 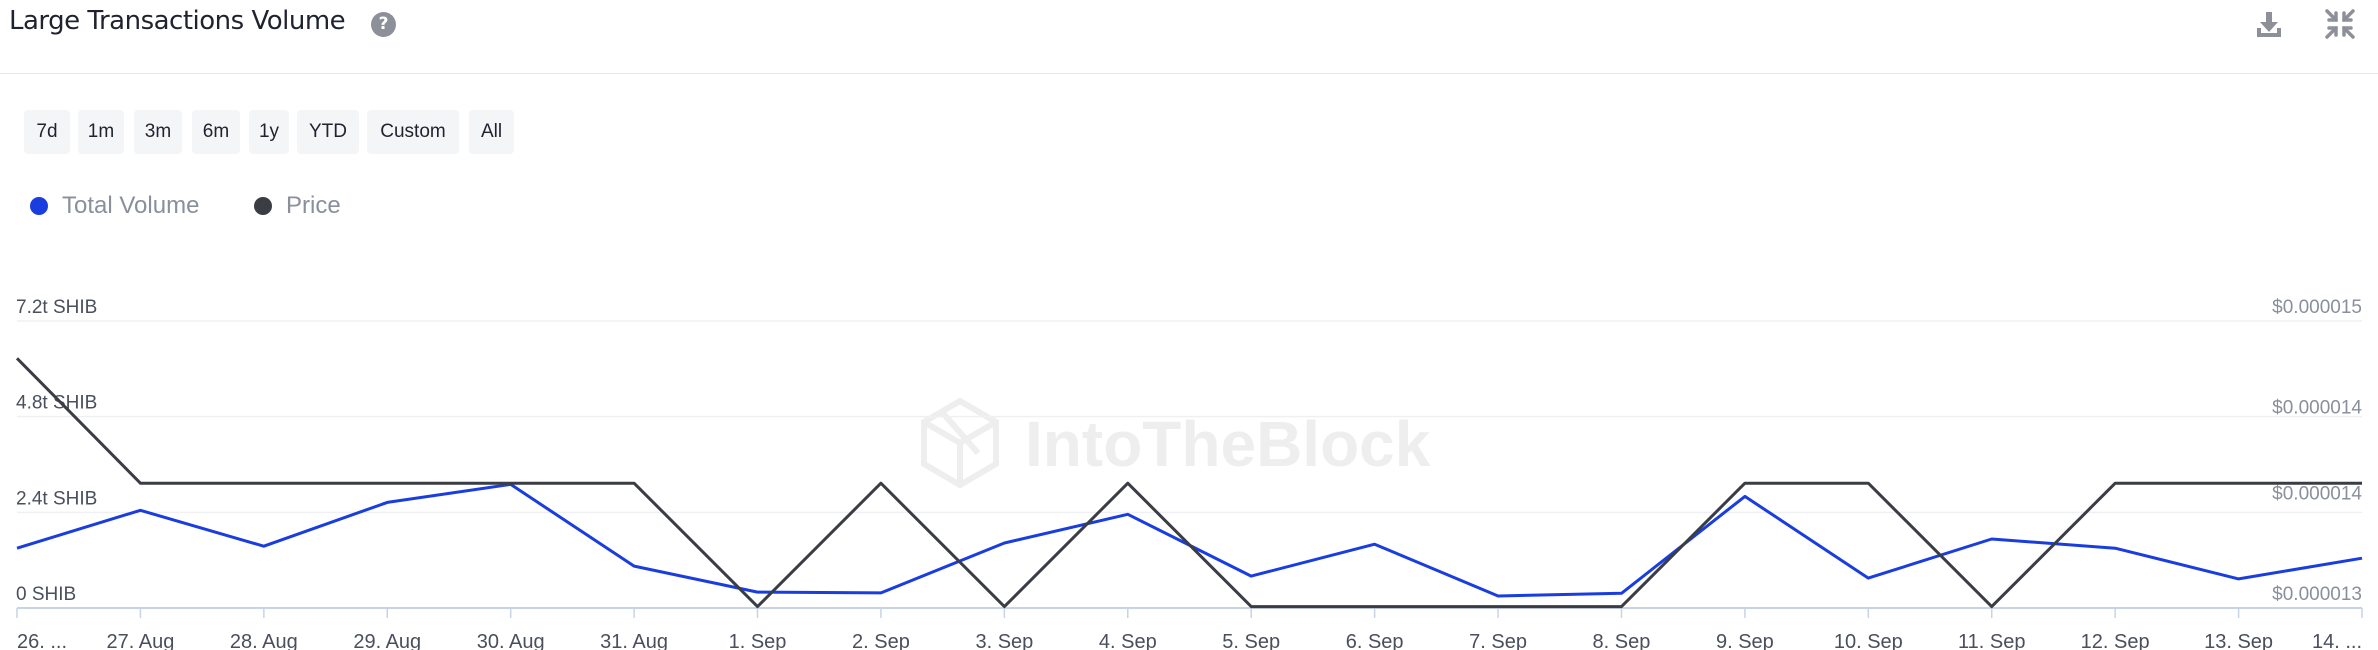 What do you see at coordinates (2317, 451) in the screenshot?
I see `right-axis: $0.000013 $0.000014 $0.000014 $0.000015` at bounding box center [2317, 451].